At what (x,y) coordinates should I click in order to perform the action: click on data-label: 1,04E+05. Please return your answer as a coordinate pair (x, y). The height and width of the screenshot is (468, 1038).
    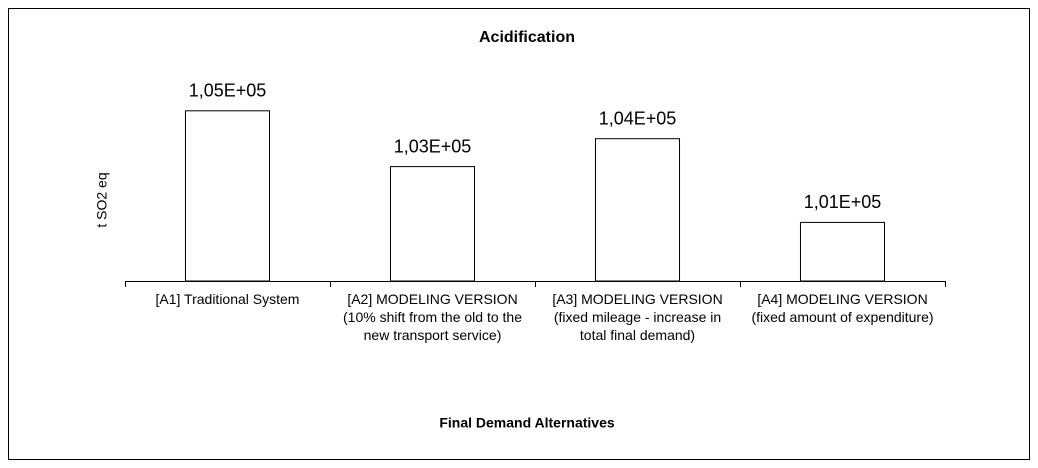
    Looking at the image, I should click on (638, 118).